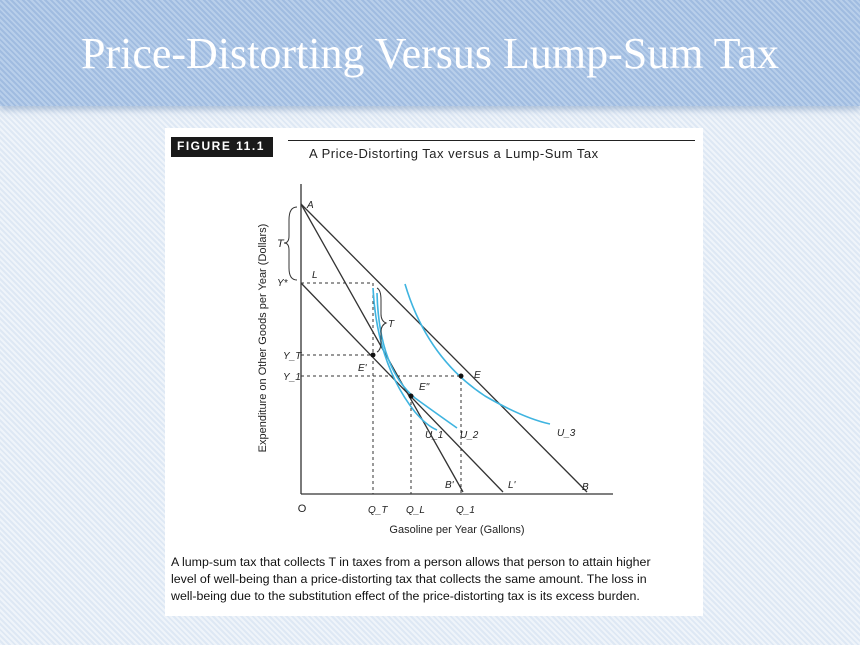  What do you see at coordinates (411, 396) in the screenshot?
I see `point-e-double-prime` at bounding box center [411, 396].